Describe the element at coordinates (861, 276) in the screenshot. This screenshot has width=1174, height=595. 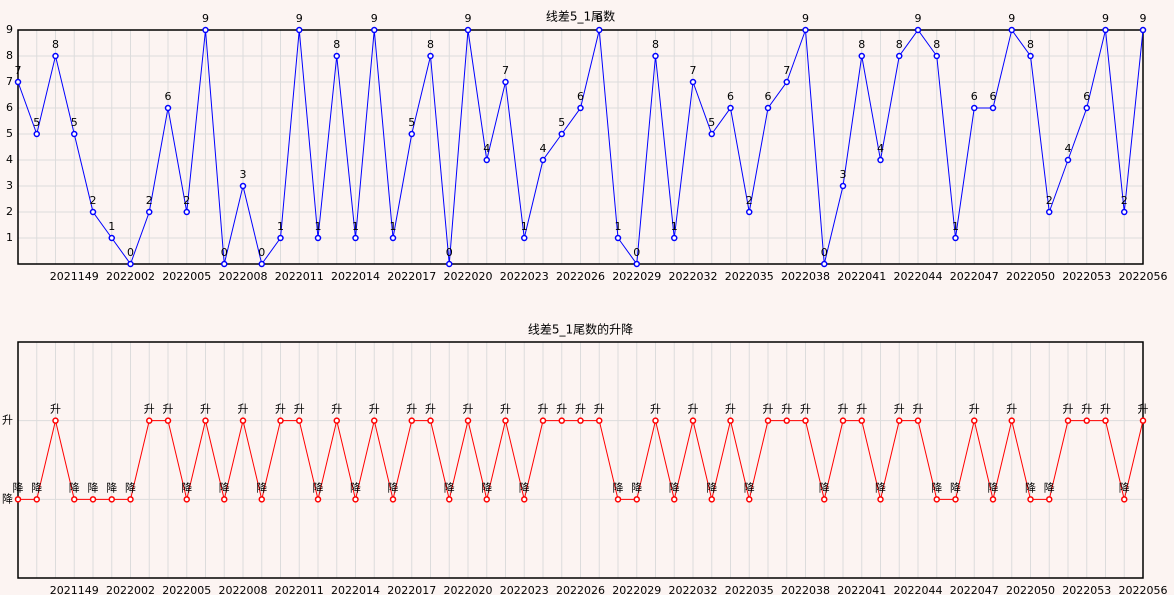
I see `x-tick-label: 2022041` at that location.